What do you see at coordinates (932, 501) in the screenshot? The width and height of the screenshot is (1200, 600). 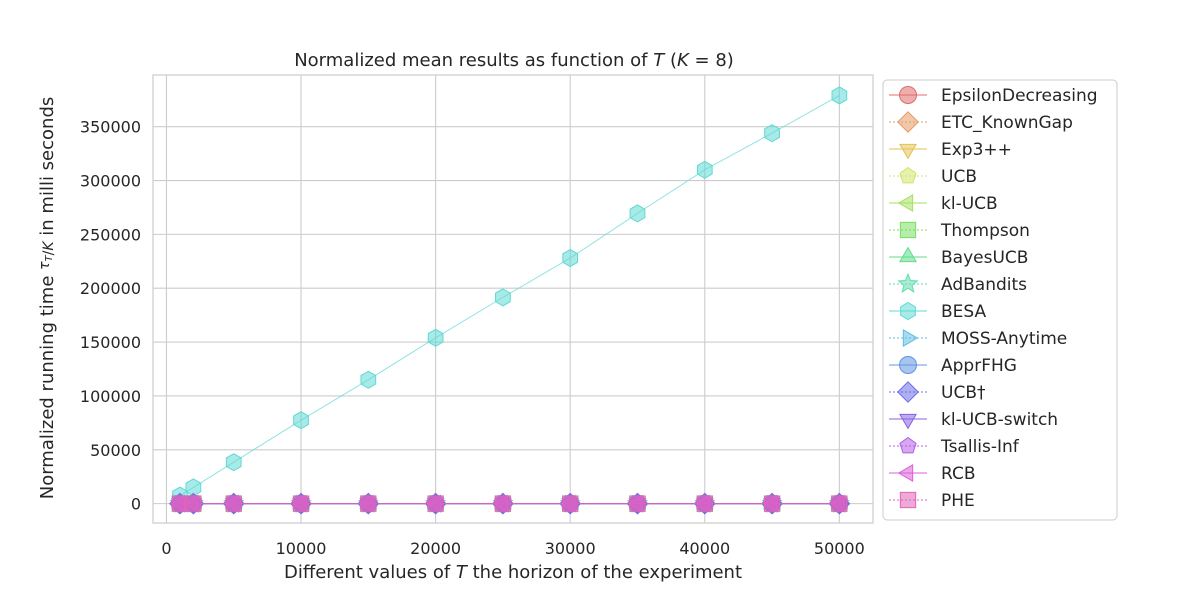 I see `legend-item: PHE` at bounding box center [932, 501].